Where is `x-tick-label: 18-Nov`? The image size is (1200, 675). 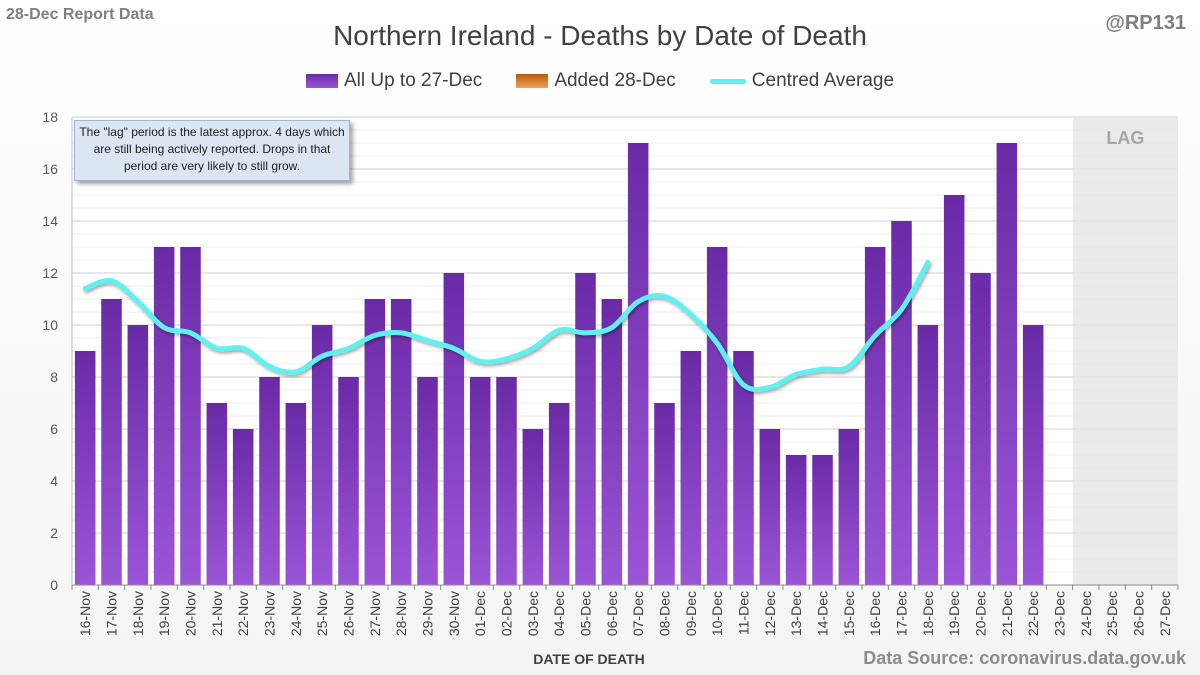
x-tick-label: 18-Nov is located at coordinates (138, 613).